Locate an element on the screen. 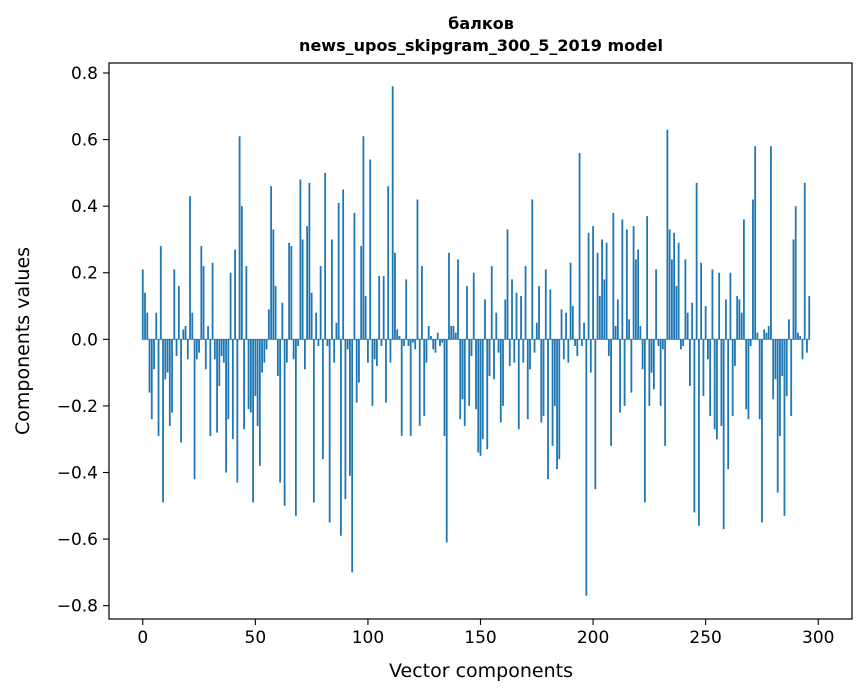  y-tick-label: 0.8 is located at coordinates (84, 74).